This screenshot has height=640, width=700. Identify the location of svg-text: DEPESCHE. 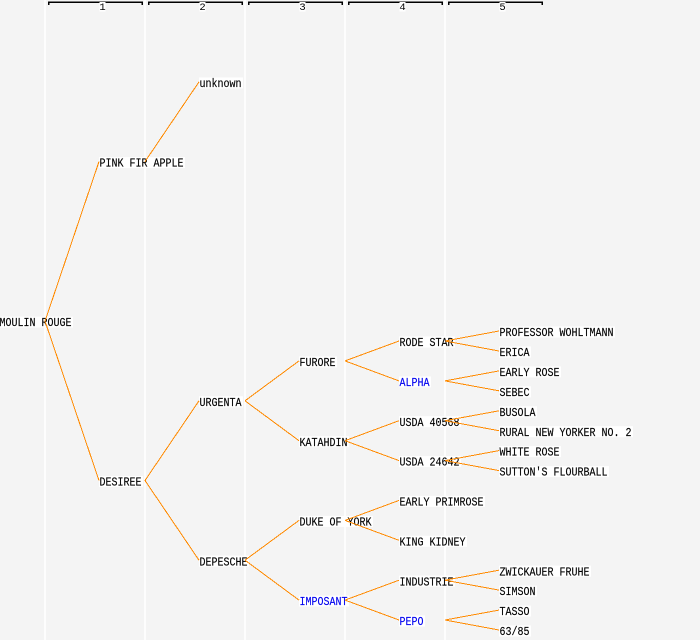
(224, 562).